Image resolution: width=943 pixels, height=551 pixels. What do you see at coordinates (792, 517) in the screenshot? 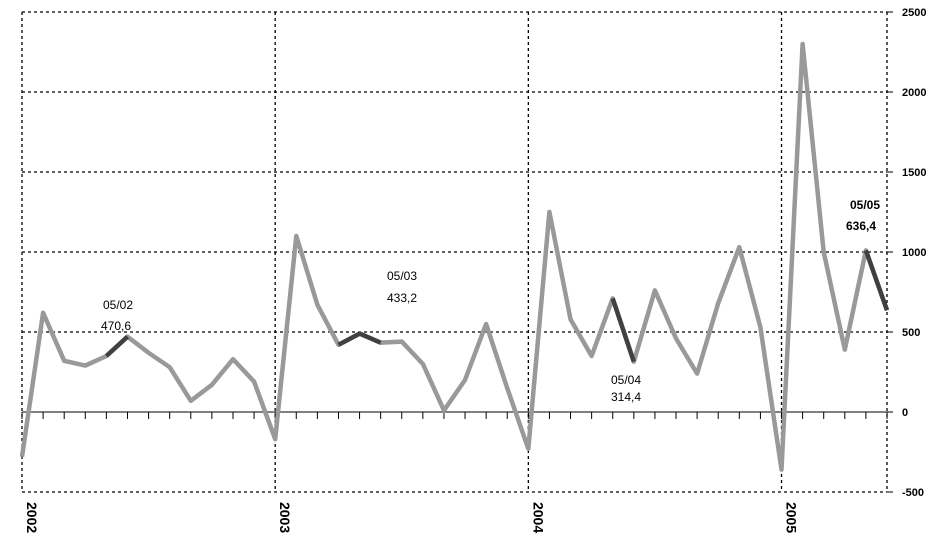
I see `x-year-label: 2005` at bounding box center [792, 517].